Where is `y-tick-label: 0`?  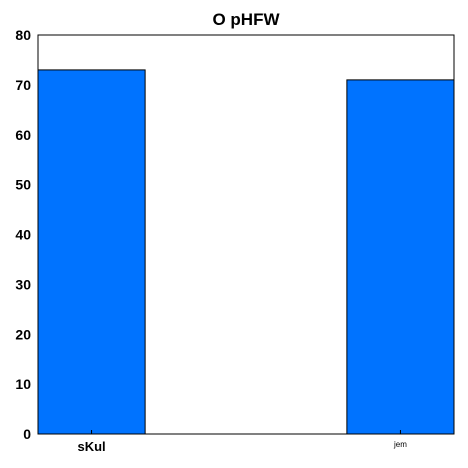 y-tick-label: 0 is located at coordinates (27, 434).